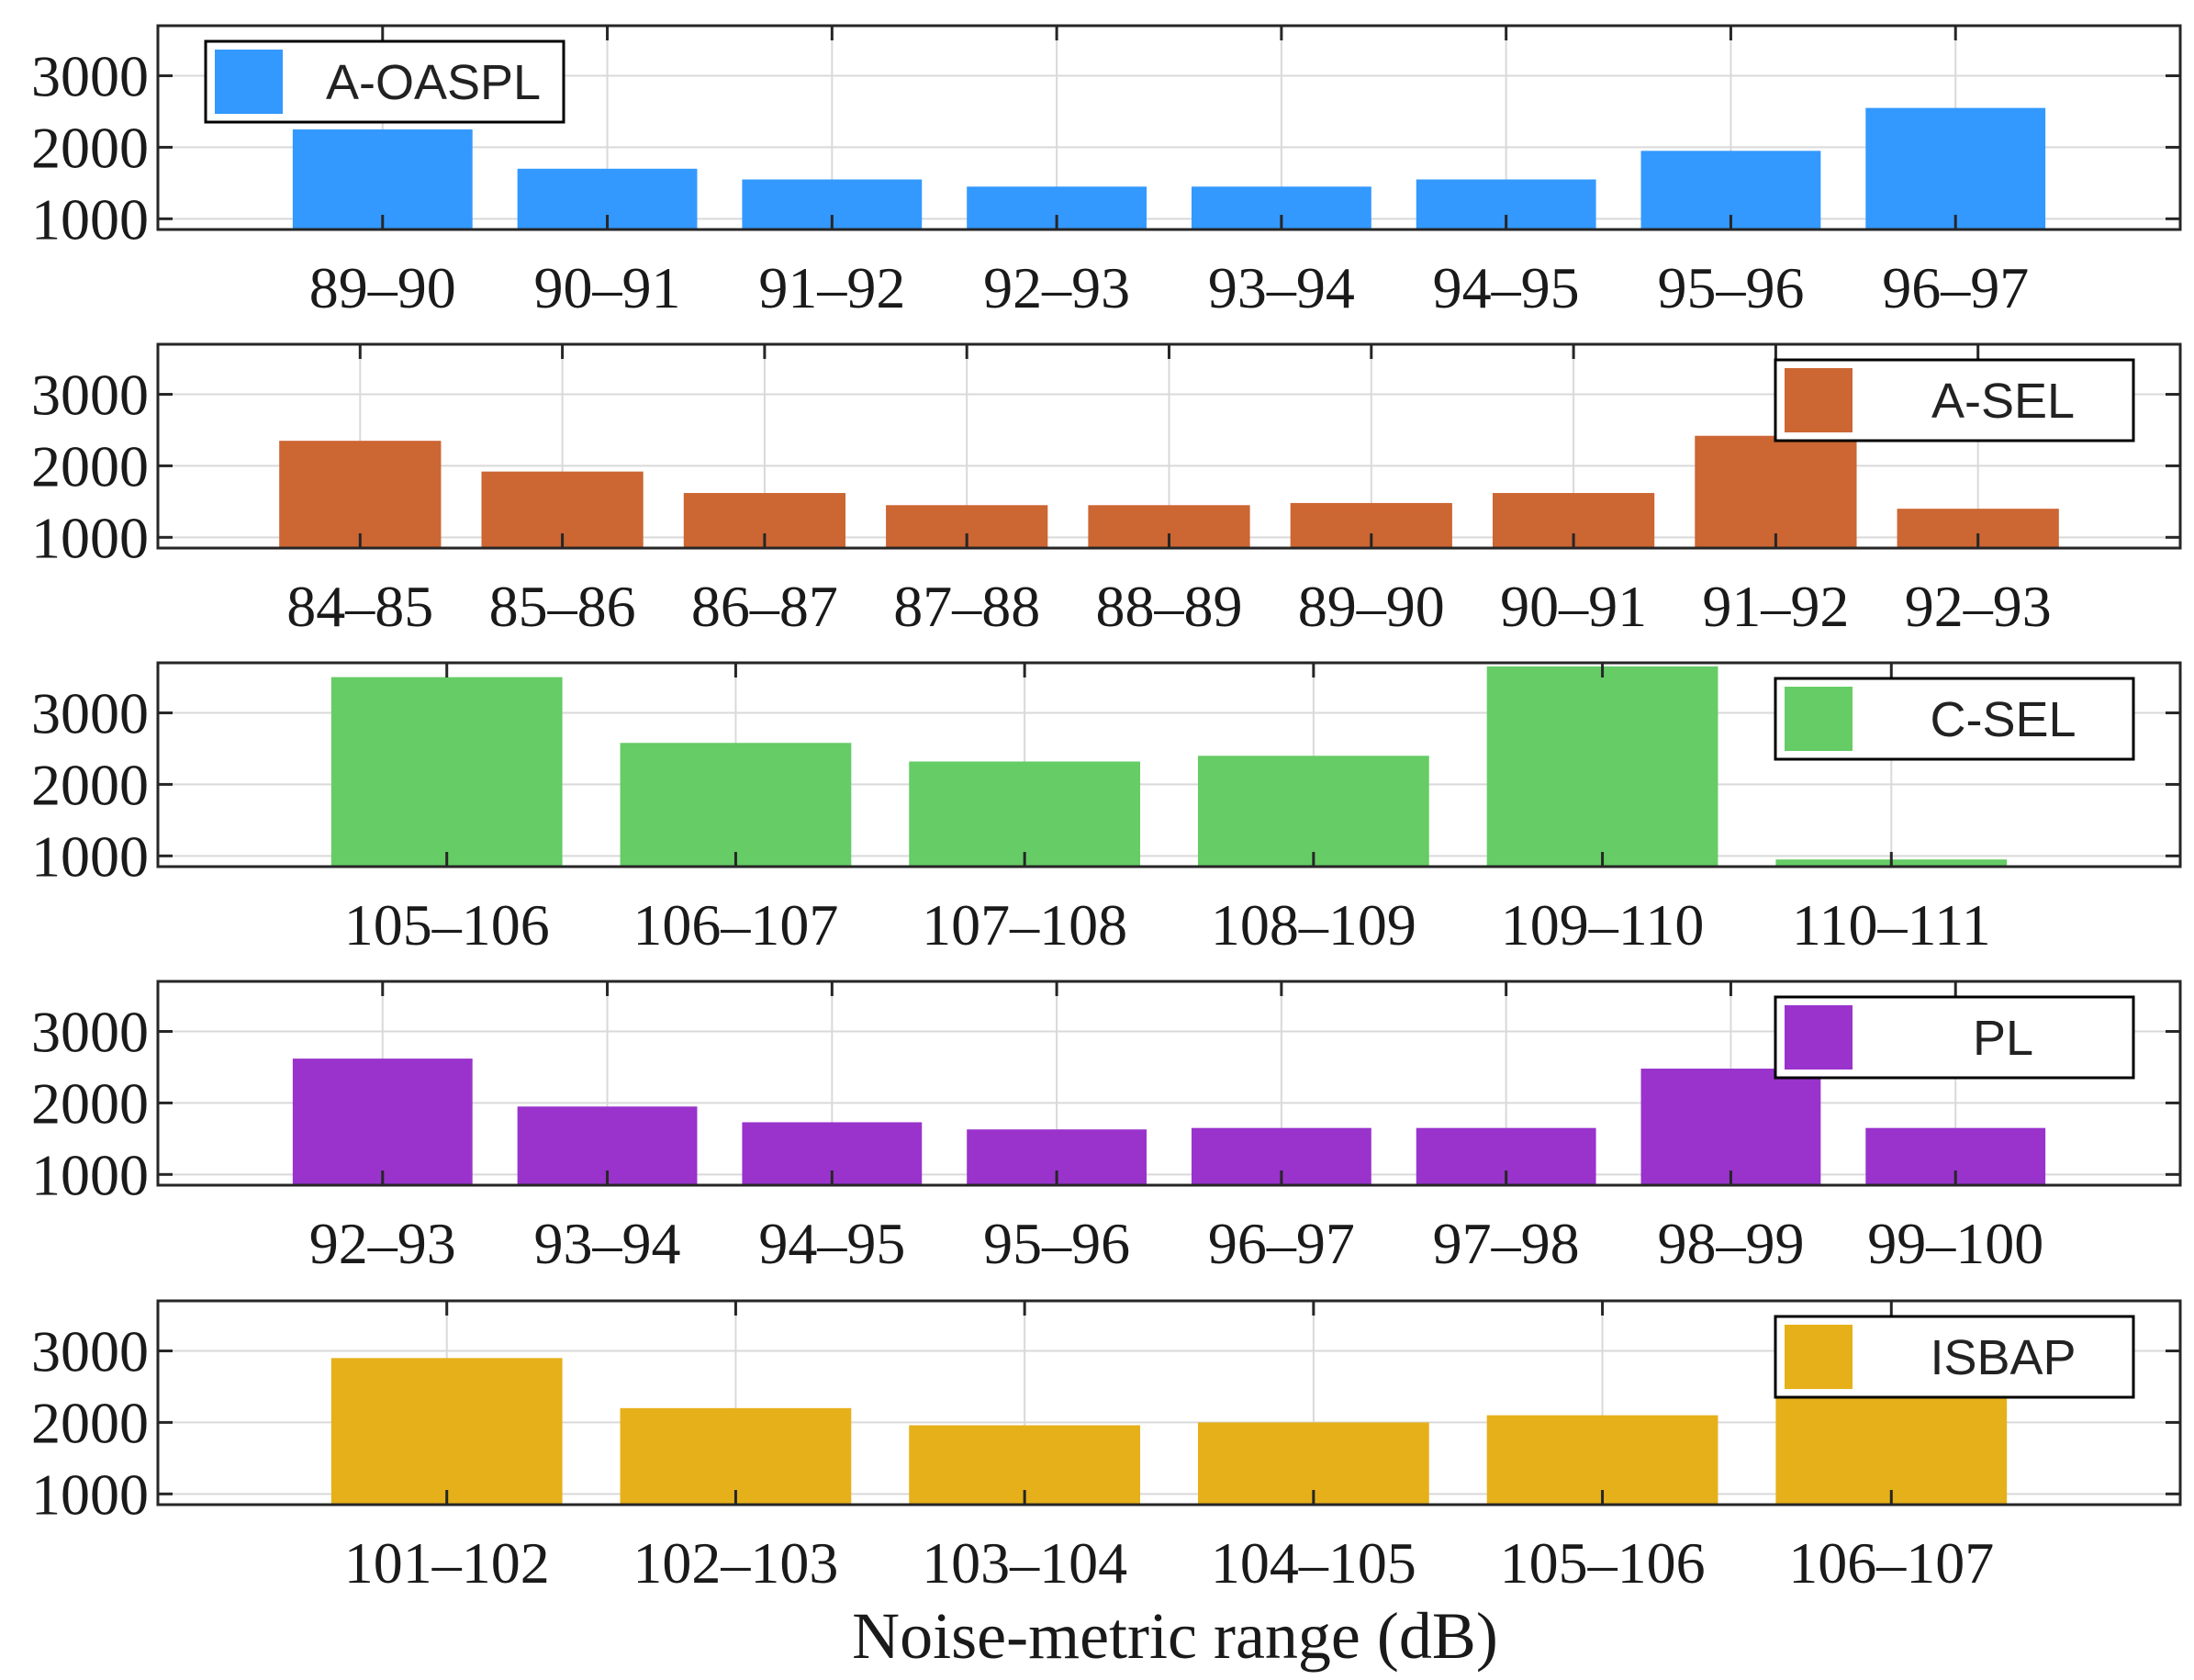 The height and width of the screenshot is (1680, 2194). I want to click on legend: PL, so click(1954, 1037).